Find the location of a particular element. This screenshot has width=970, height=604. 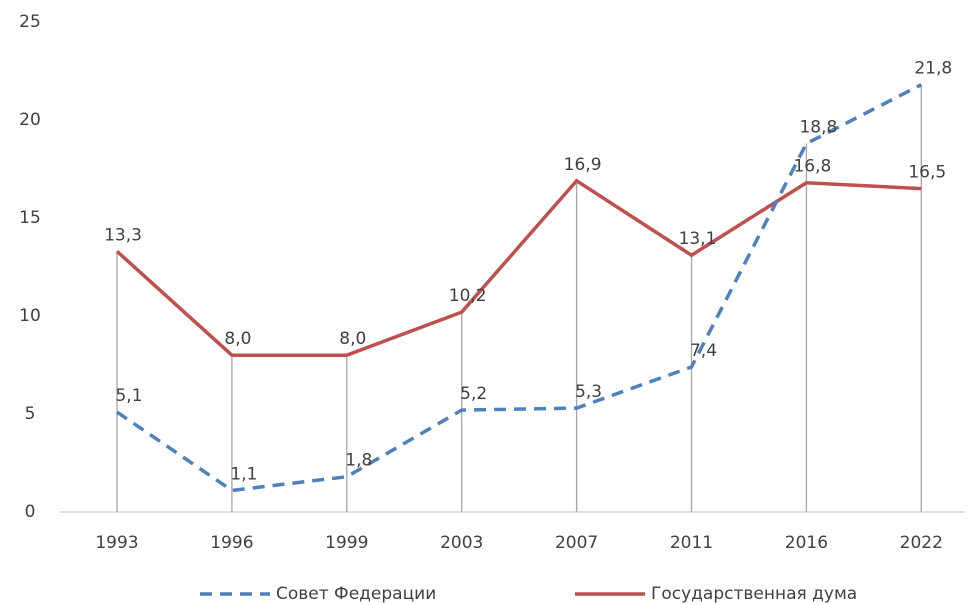

x-tick-label: 1996 is located at coordinates (231, 543).